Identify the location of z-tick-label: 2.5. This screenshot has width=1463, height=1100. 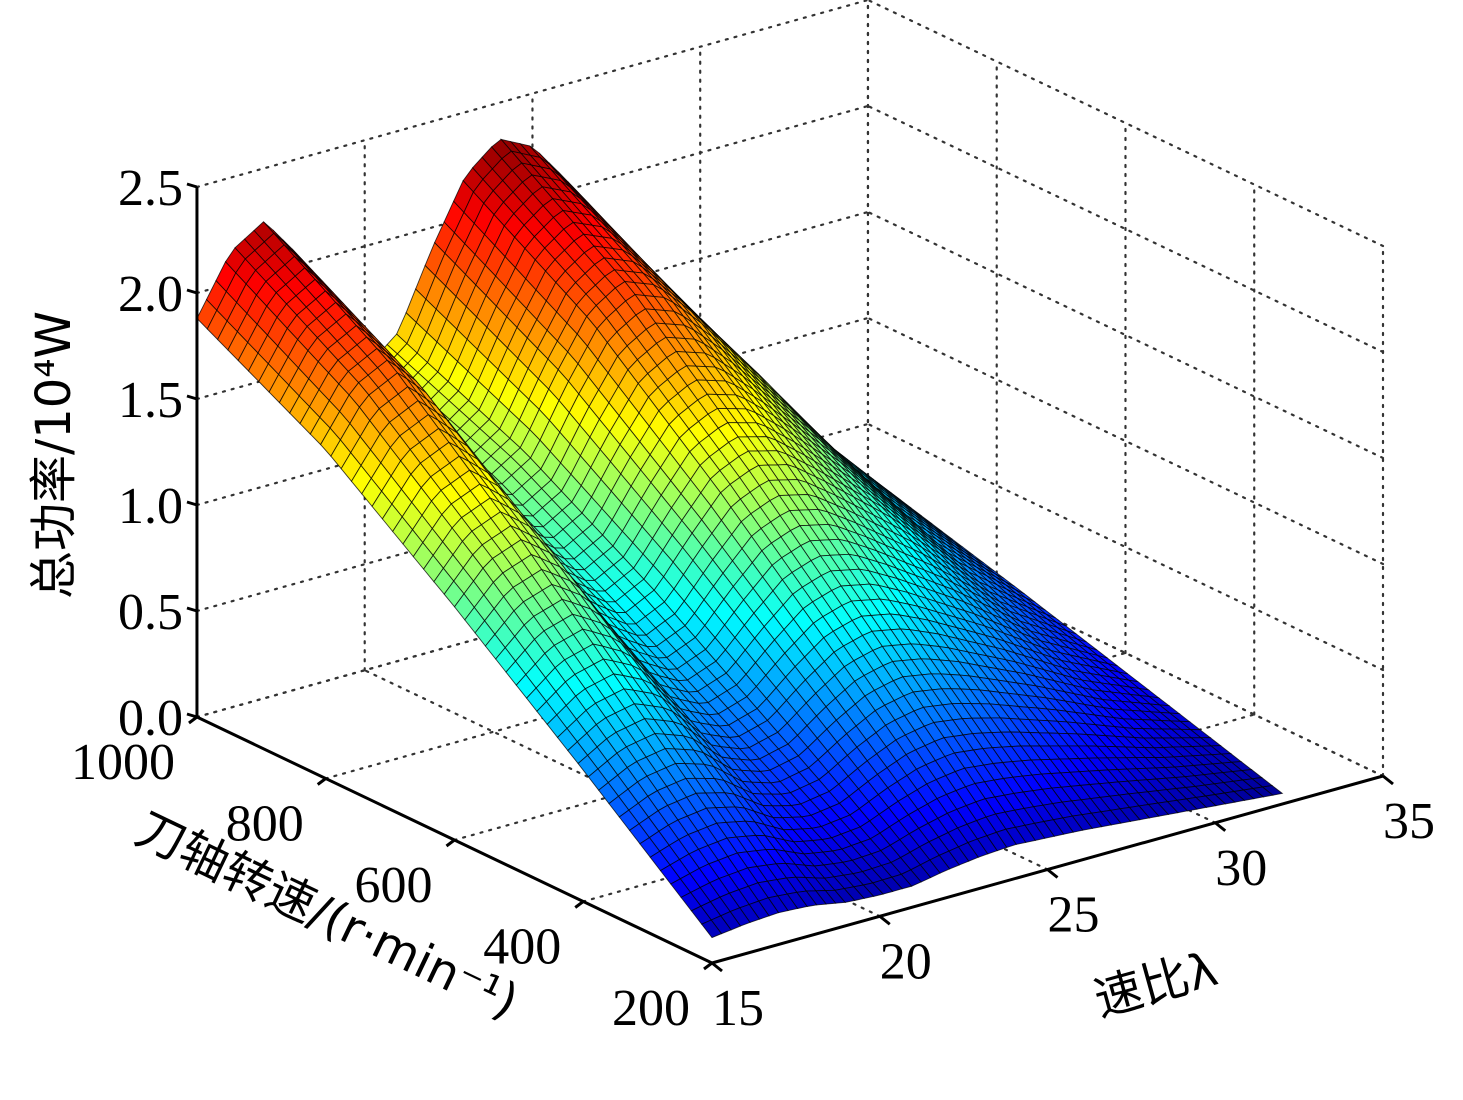
(150, 188).